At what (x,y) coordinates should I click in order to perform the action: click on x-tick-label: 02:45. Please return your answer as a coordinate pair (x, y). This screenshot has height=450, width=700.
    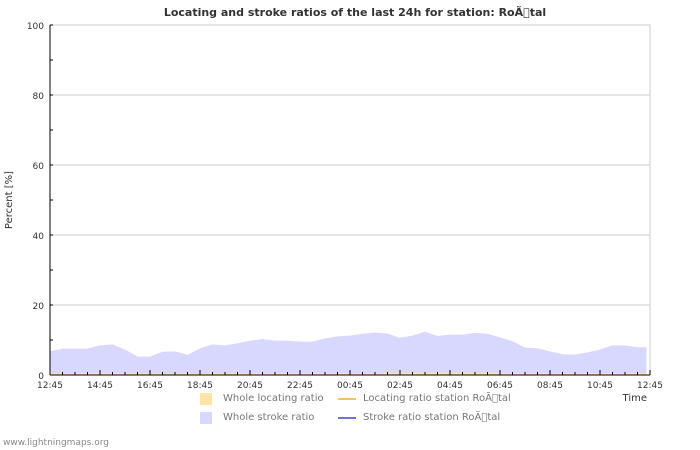
    Looking at the image, I should click on (400, 386).